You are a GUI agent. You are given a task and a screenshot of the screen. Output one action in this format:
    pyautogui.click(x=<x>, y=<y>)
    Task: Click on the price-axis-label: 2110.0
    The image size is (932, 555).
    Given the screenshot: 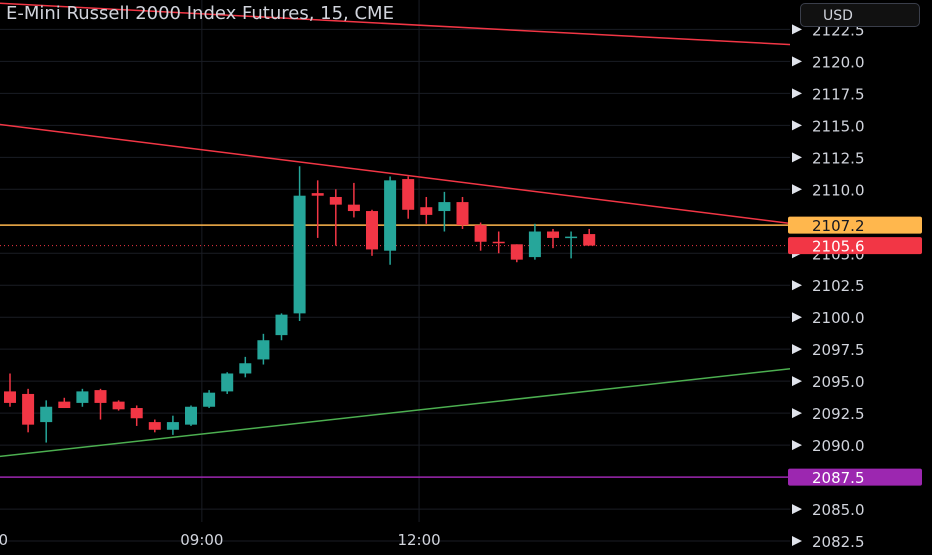 What is the action you would take?
    pyautogui.click(x=838, y=190)
    